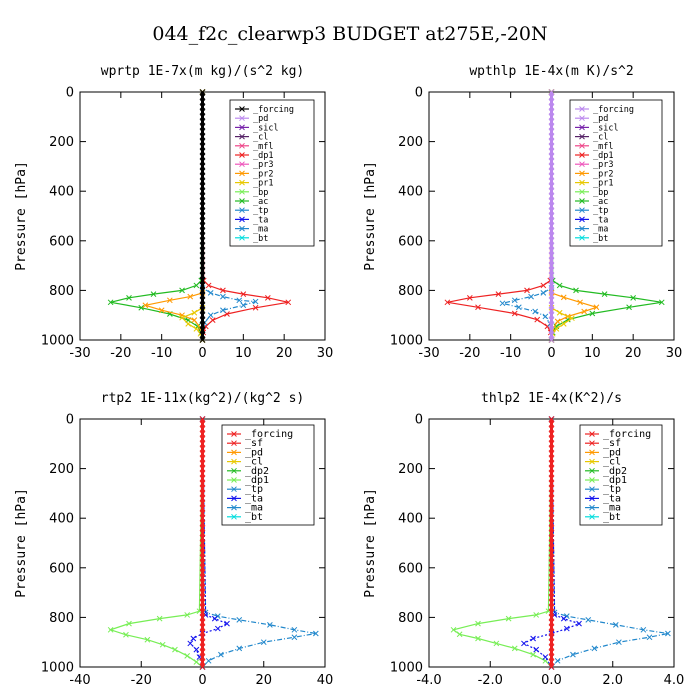 The height and width of the screenshot is (700, 700). What do you see at coordinates (260, 193) in the screenshot?
I see `legend-entry: _bp` at bounding box center [260, 193].